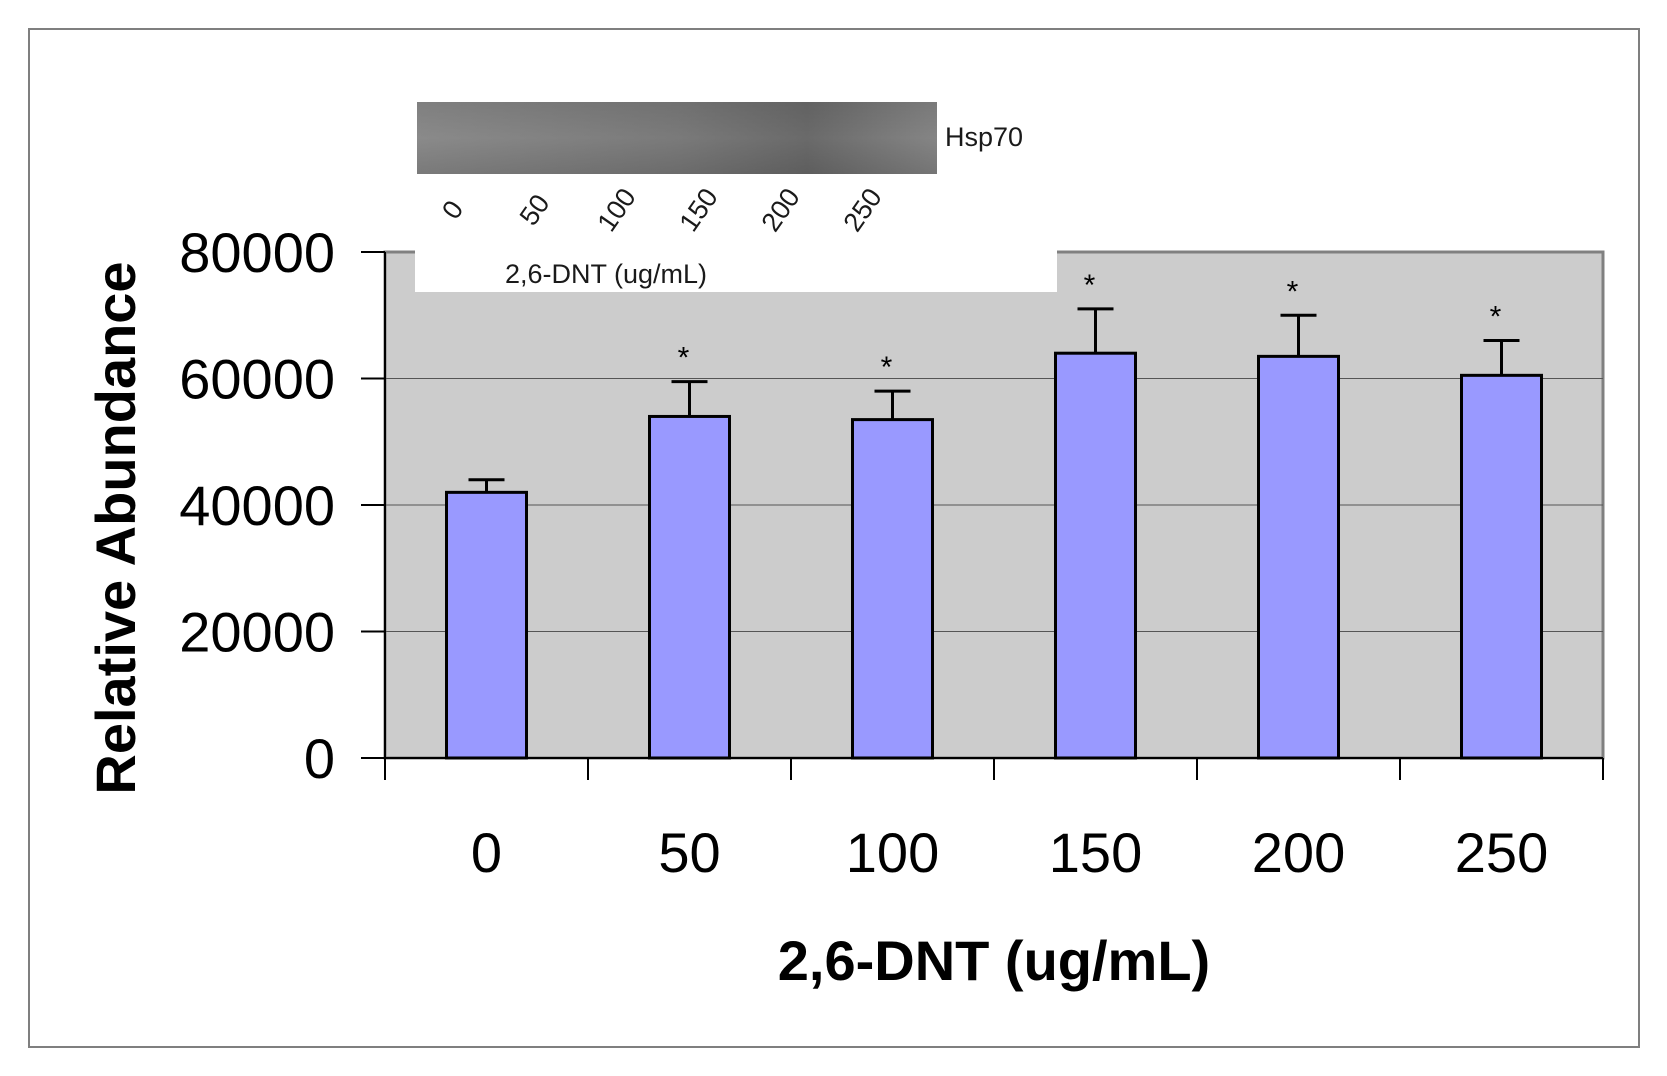 The image size is (1667, 1076). Describe the element at coordinates (257, 379) in the screenshot. I see `y-tick-label: 60000` at that location.